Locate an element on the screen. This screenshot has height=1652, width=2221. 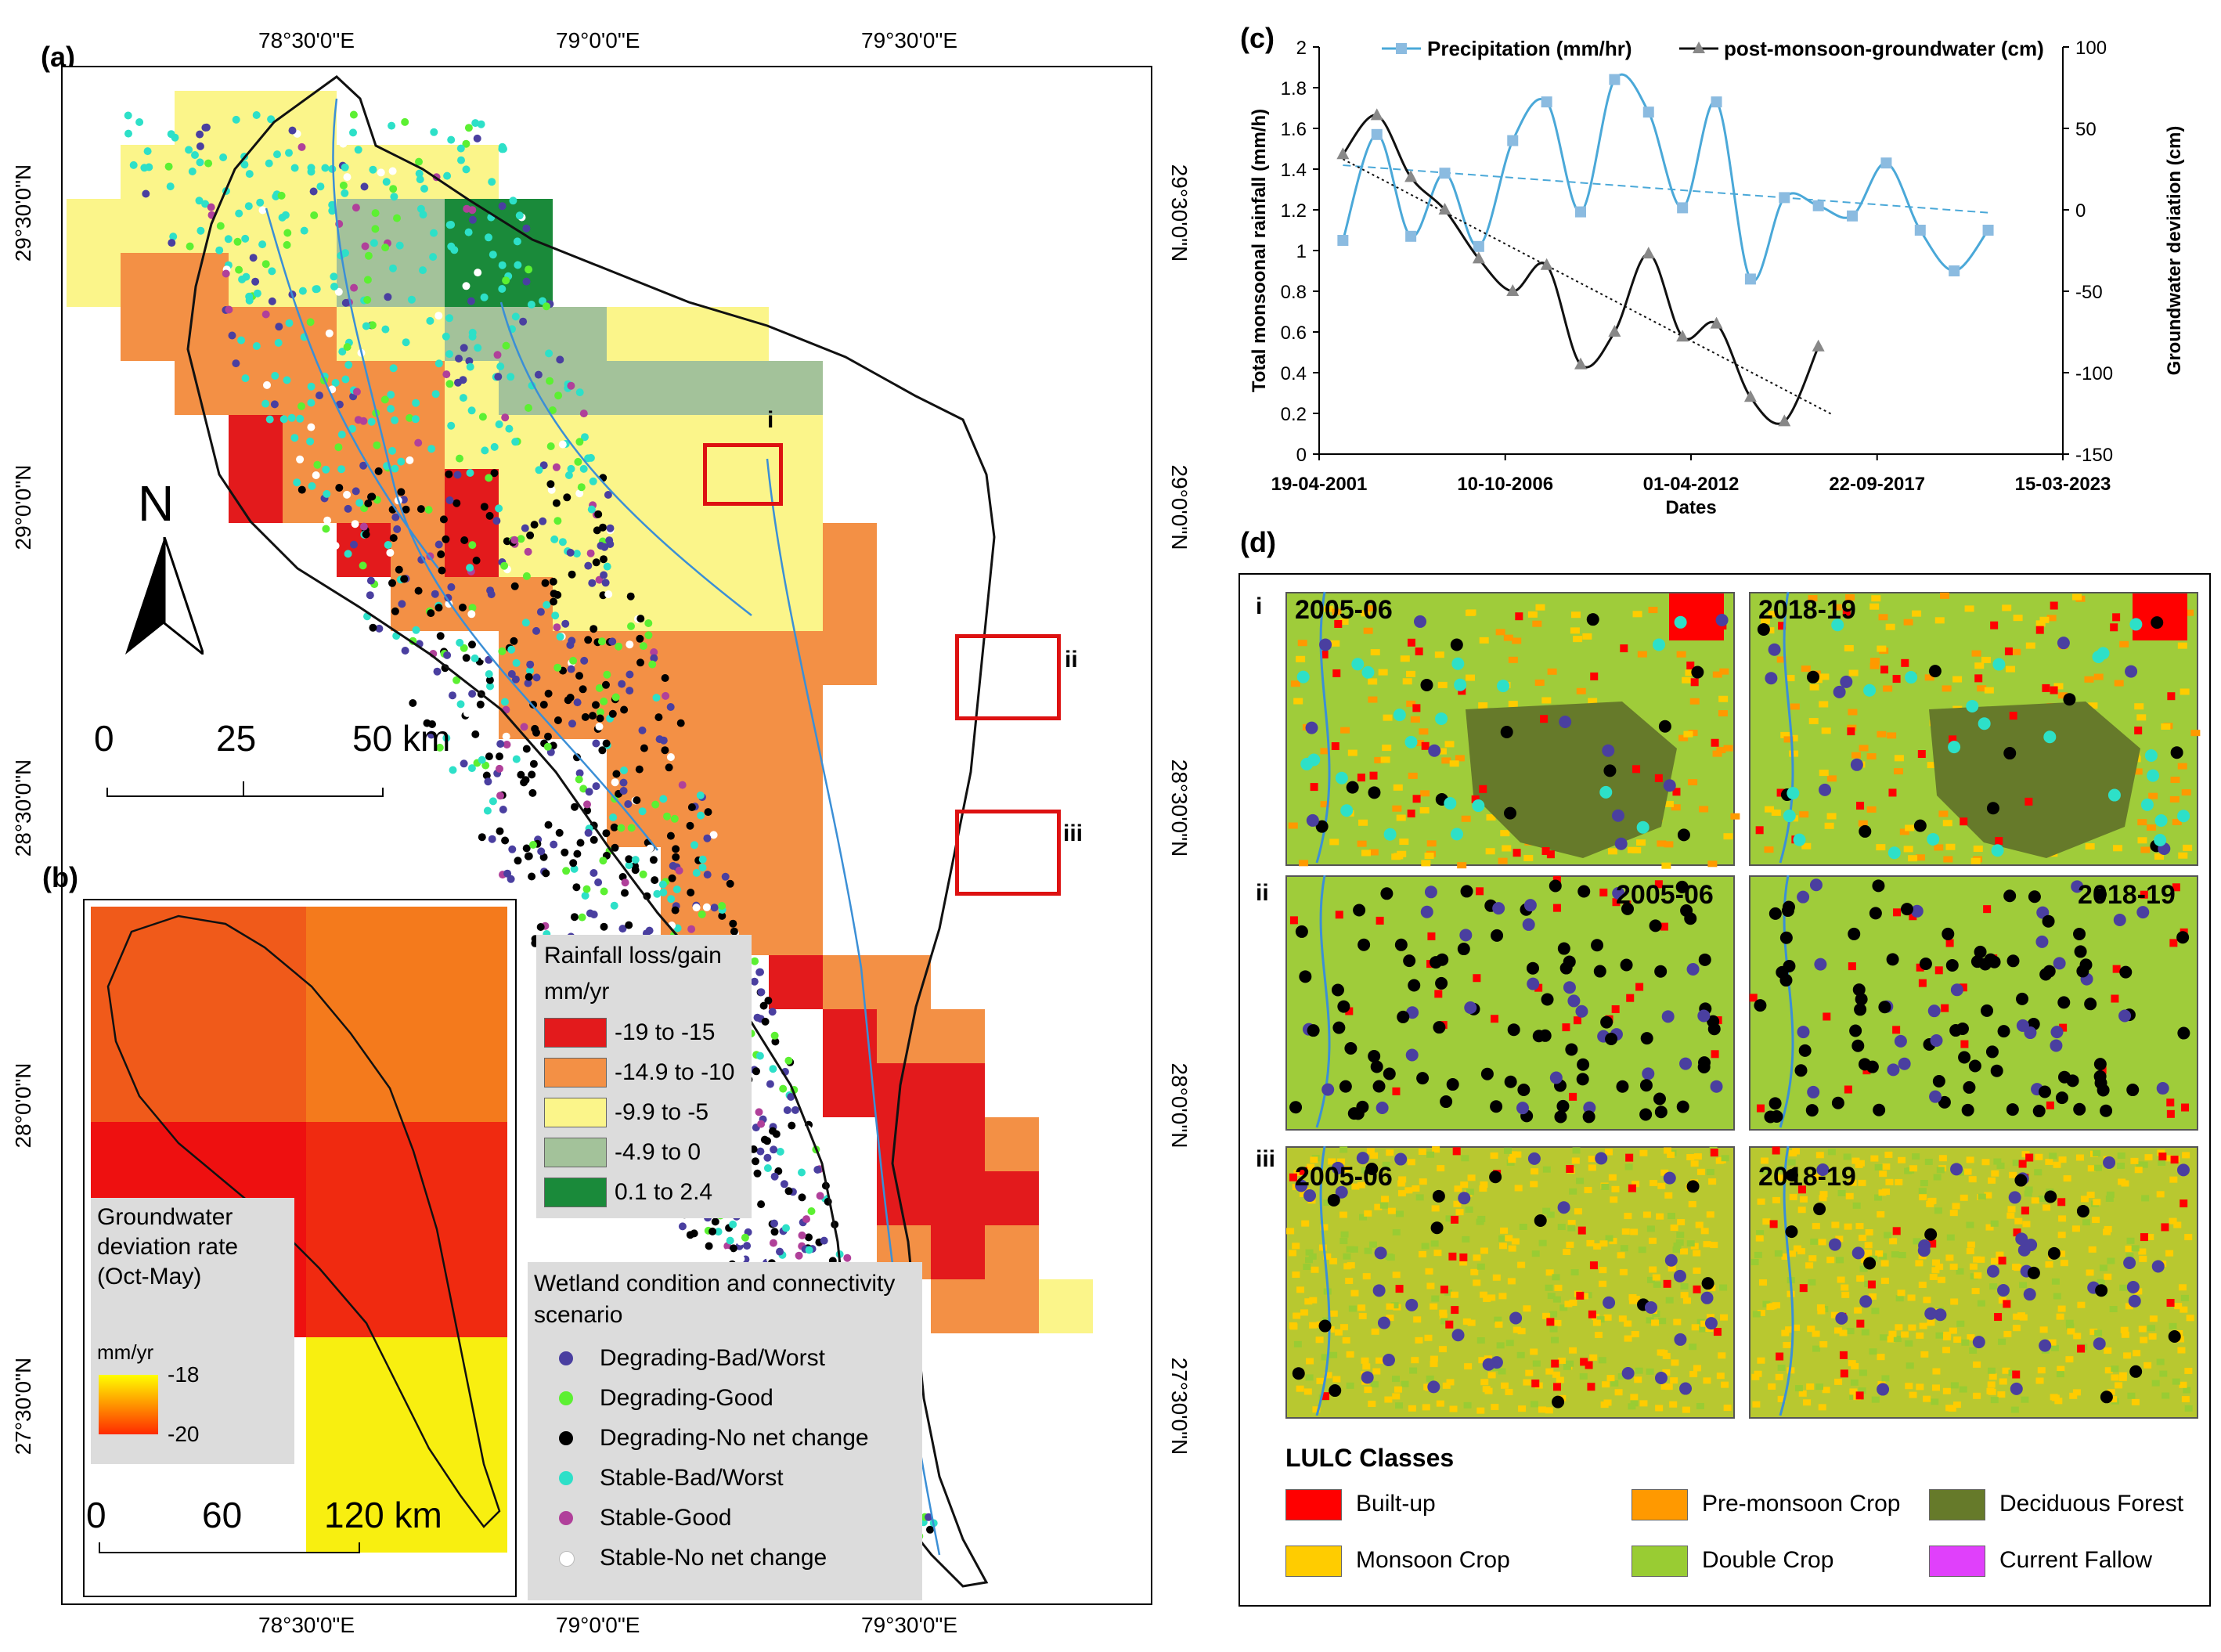
gw-point is located at coordinates (1581, 363).